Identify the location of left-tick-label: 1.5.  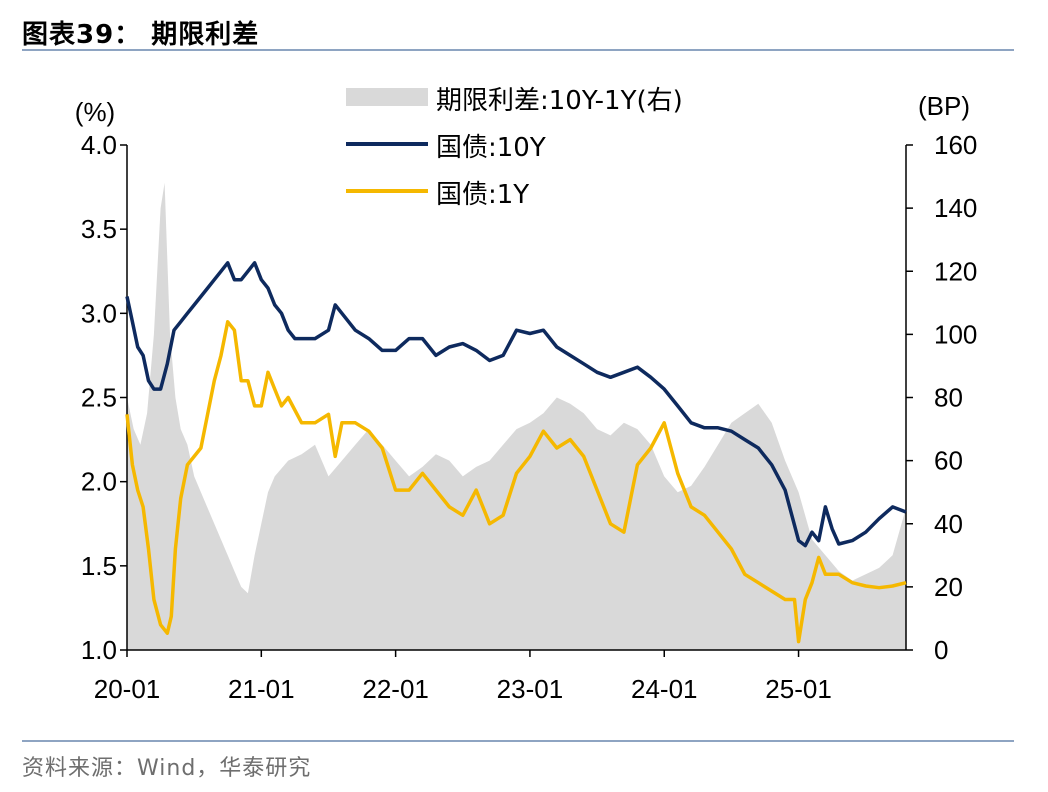
(99, 566).